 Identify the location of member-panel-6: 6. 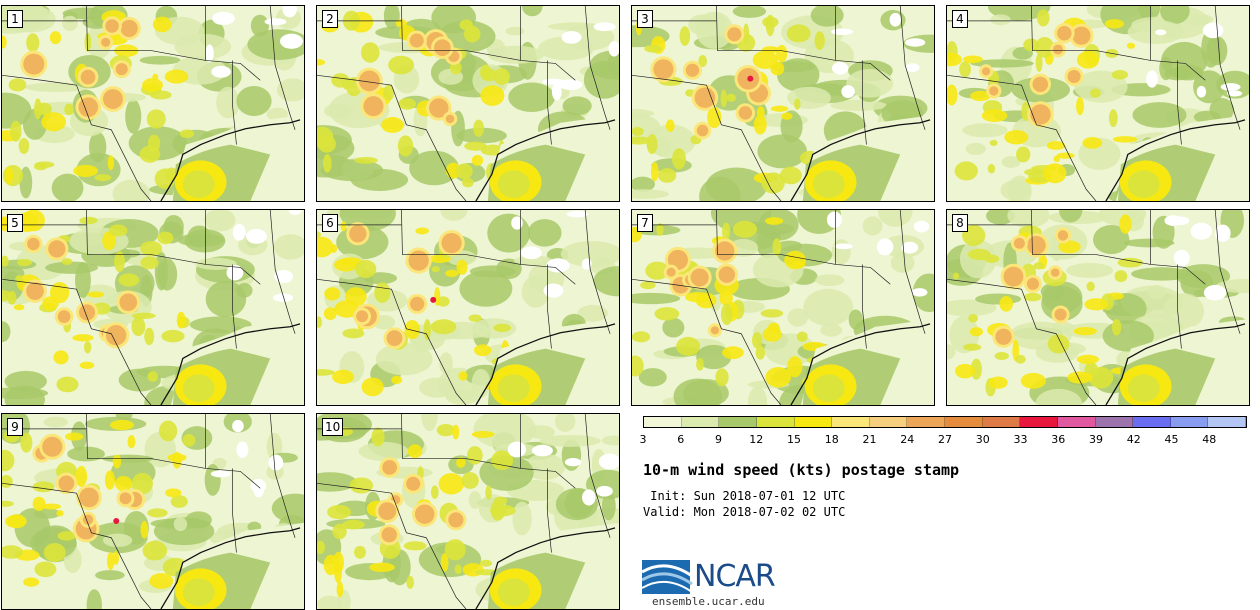
(468, 307).